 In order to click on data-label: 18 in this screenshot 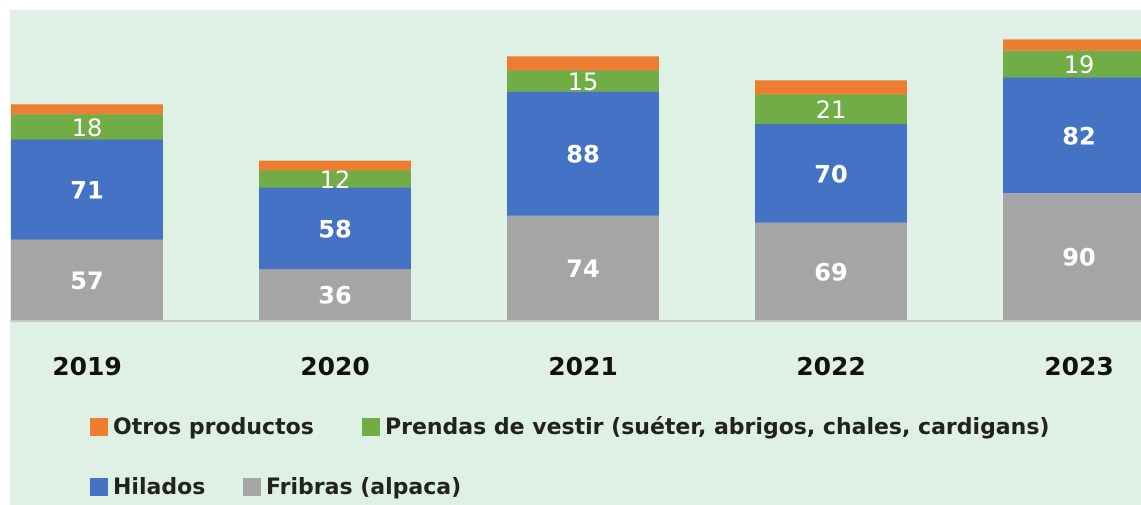, I will do `click(87, 128)`.